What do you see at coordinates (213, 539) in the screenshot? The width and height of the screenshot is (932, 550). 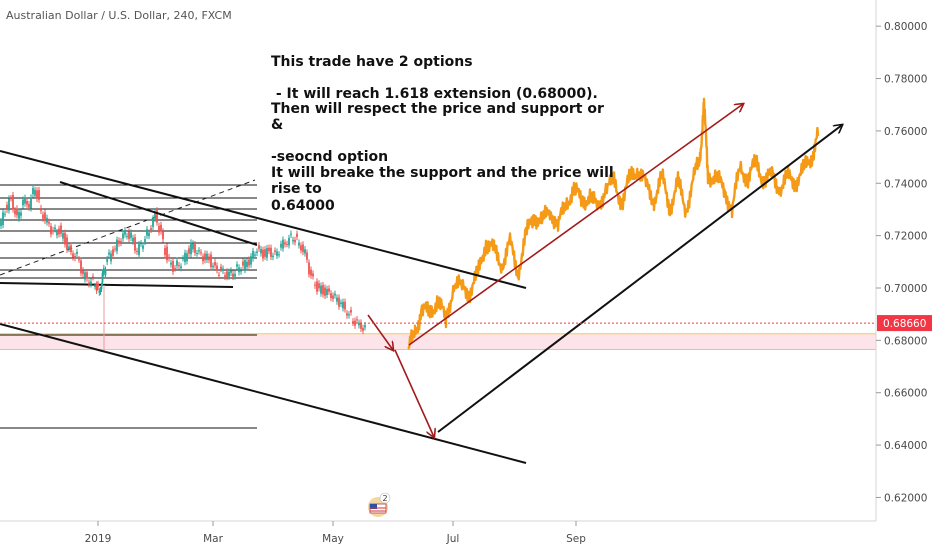 I see `x-tick-label: Mar` at bounding box center [213, 539].